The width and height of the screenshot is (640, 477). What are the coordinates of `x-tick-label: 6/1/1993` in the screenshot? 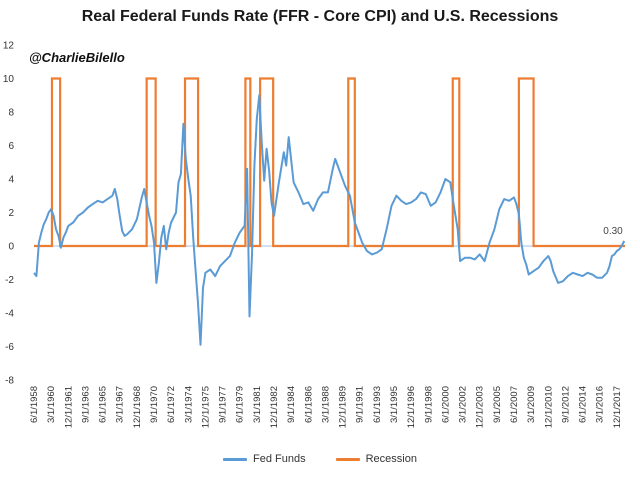 It's located at (377, 404).